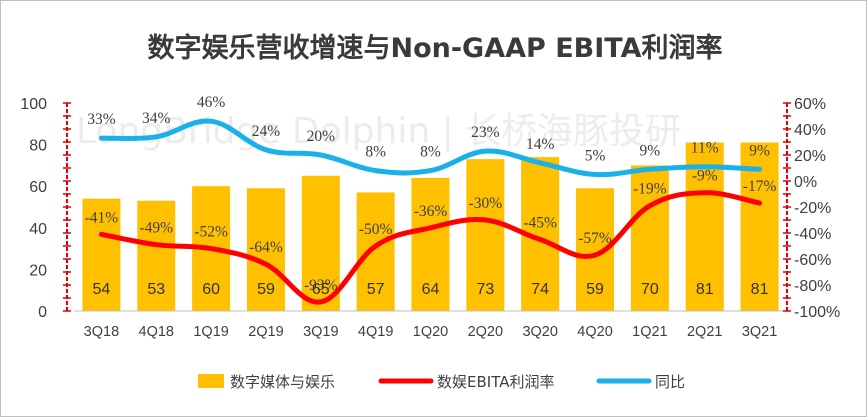  I want to click on y-left-tick-label: 0, so click(42, 312).